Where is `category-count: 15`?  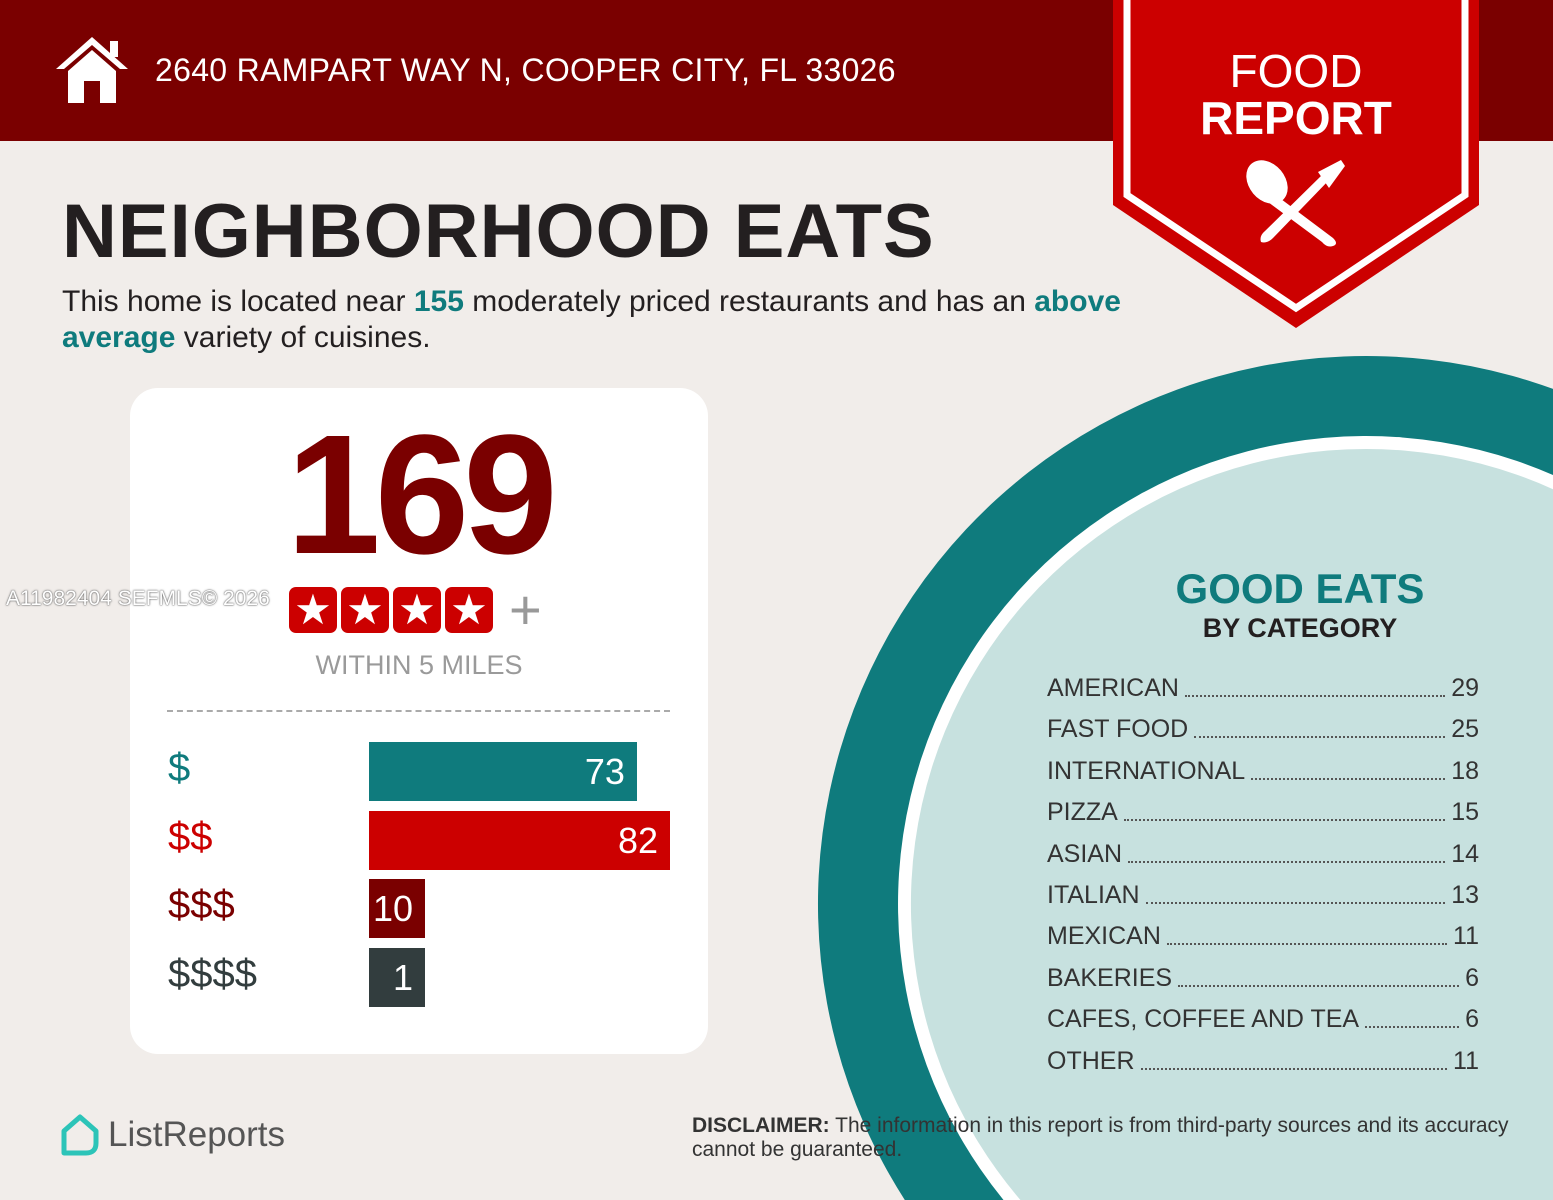
category-count: 15 is located at coordinates (1465, 812).